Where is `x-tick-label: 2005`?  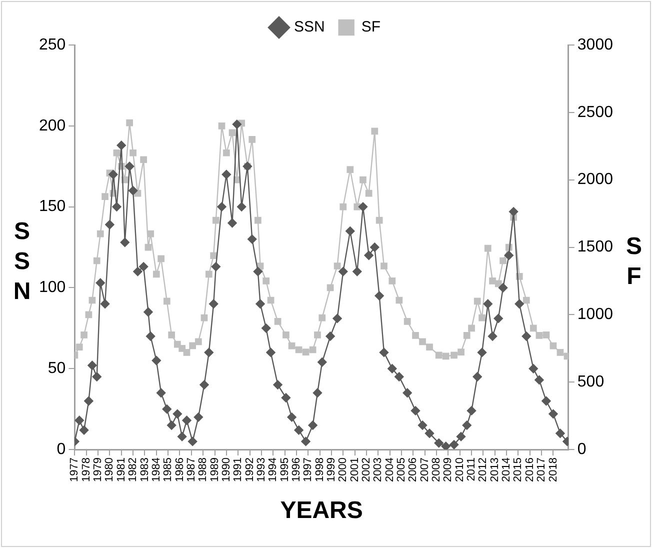 x-tick-label: 2005 is located at coordinates (402, 470).